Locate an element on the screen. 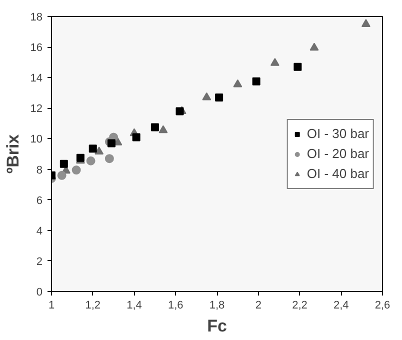  x-tick-label: 1,8 is located at coordinates (217, 306).